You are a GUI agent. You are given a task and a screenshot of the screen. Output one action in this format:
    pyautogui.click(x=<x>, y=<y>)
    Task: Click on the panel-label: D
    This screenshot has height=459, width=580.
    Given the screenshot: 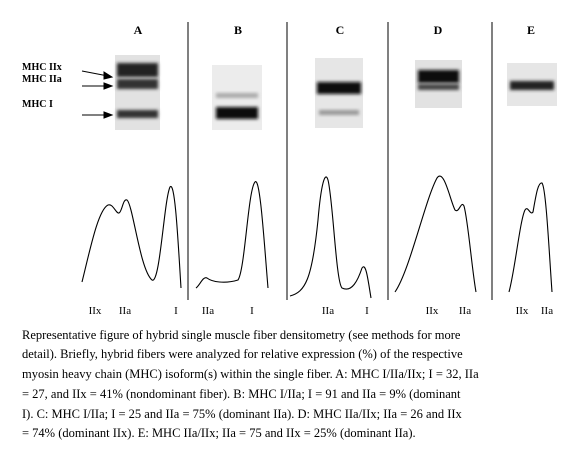 What is the action you would take?
    pyautogui.click(x=438, y=30)
    